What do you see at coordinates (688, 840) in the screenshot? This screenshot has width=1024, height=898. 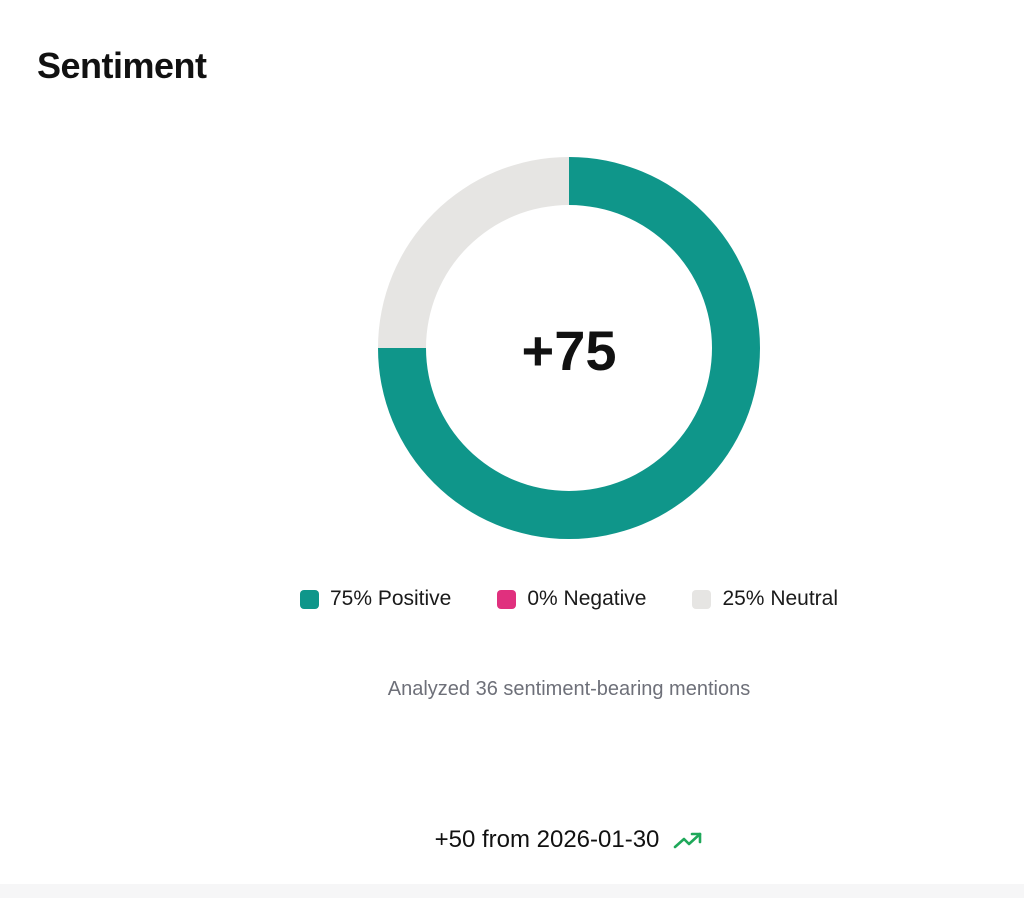 I see `trending-up-icon` at bounding box center [688, 840].